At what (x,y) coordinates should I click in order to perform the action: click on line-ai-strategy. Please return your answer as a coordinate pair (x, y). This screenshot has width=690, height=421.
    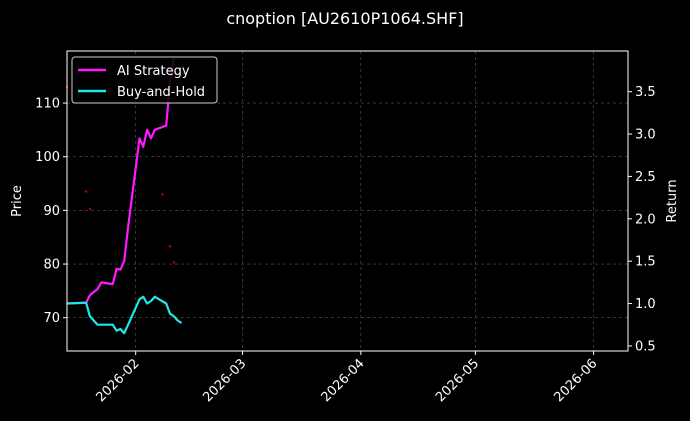
    Looking at the image, I should click on (120, 181).